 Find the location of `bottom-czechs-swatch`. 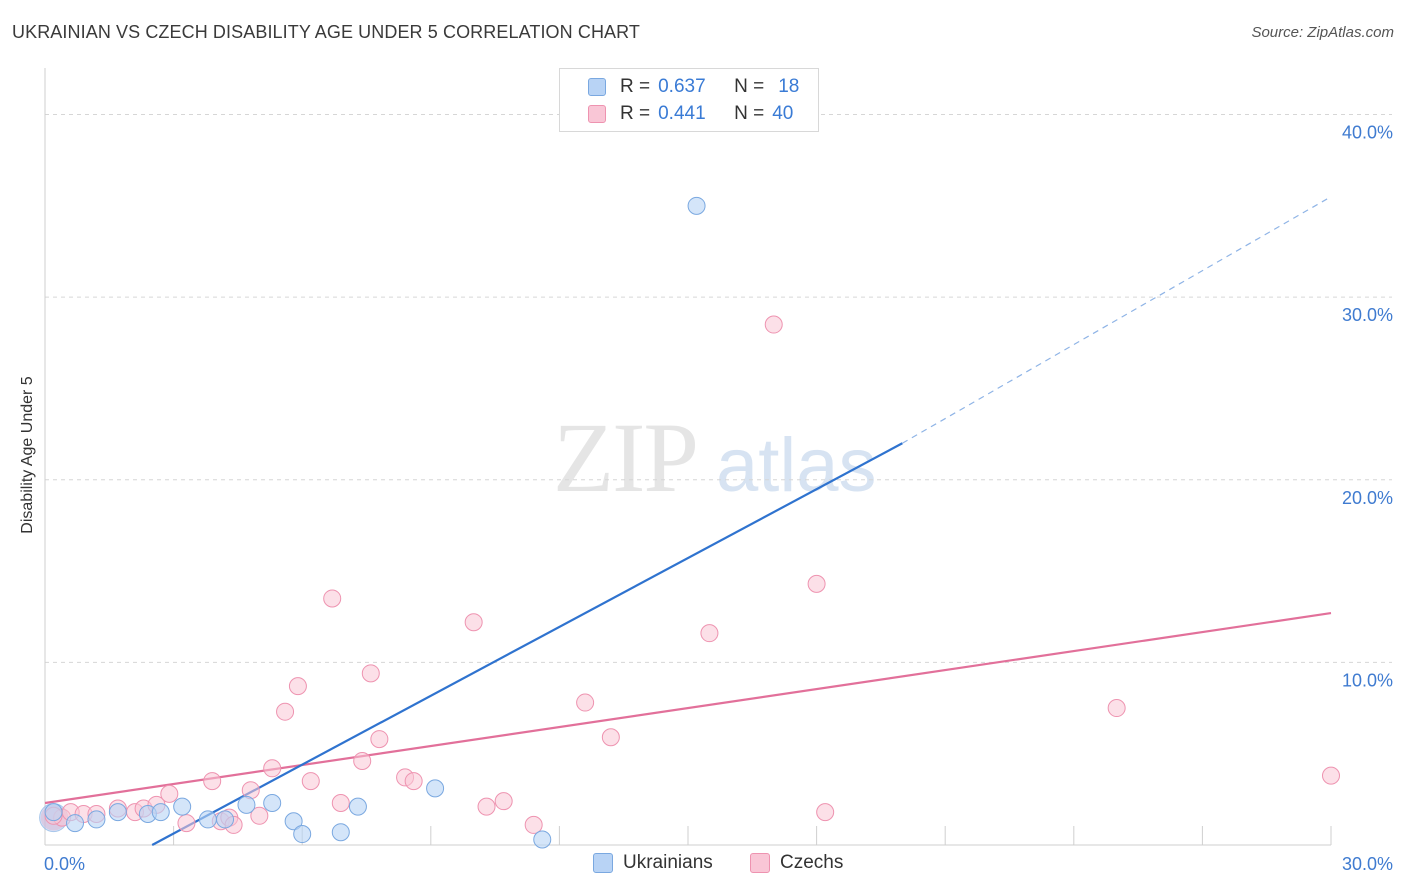

bottom-czechs-swatch is located at coordinates (760, 863).